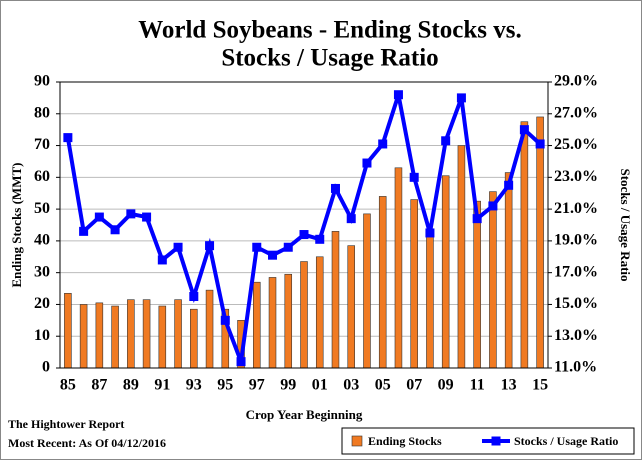 This screenshot has width=642, height=460. Describe the element at coordinates (509, 385) in the screenshot. I see `x-tick-label: 13` at that location.